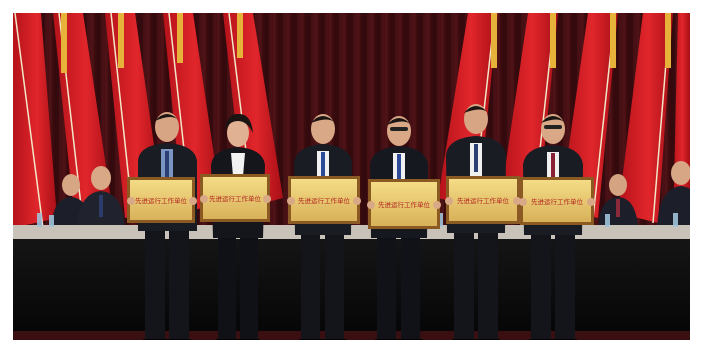  I want to click on plaque-6: 先进运行工作单位, so click(557, 201).